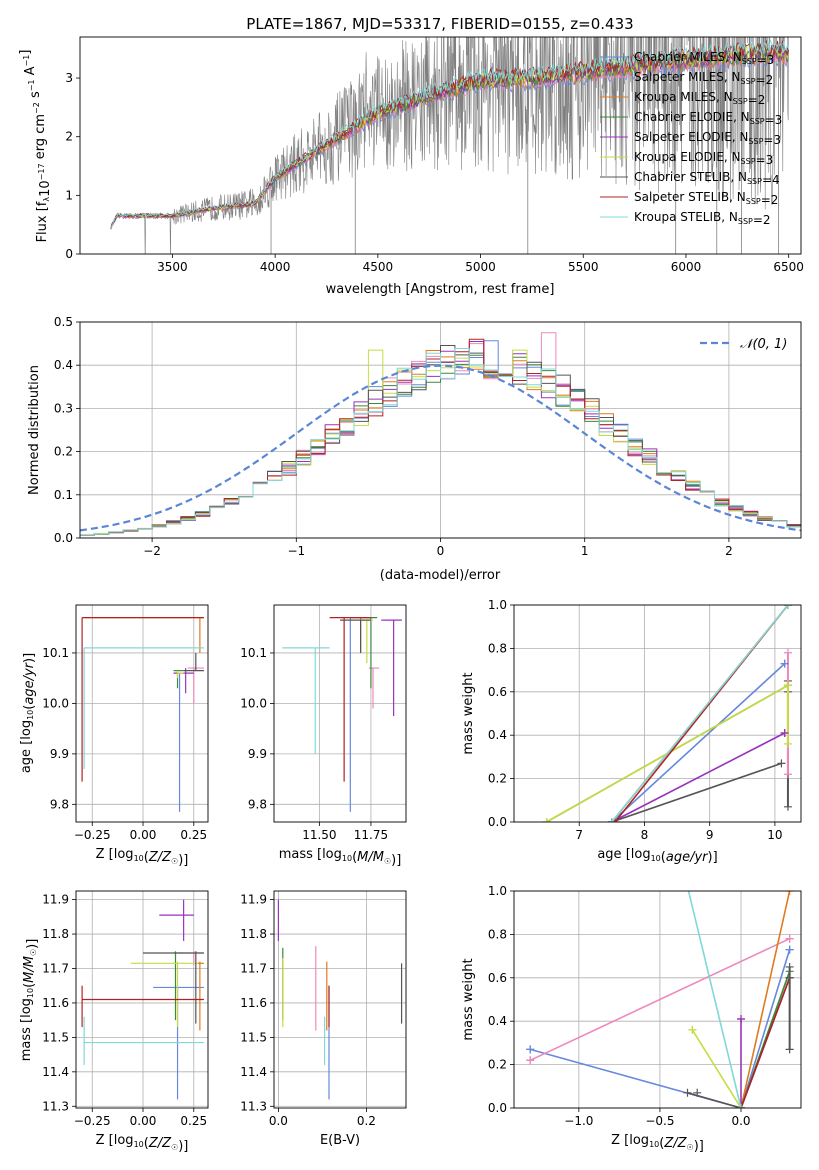  I want to click on y-axis-label: mass weight, so click(468, 999).